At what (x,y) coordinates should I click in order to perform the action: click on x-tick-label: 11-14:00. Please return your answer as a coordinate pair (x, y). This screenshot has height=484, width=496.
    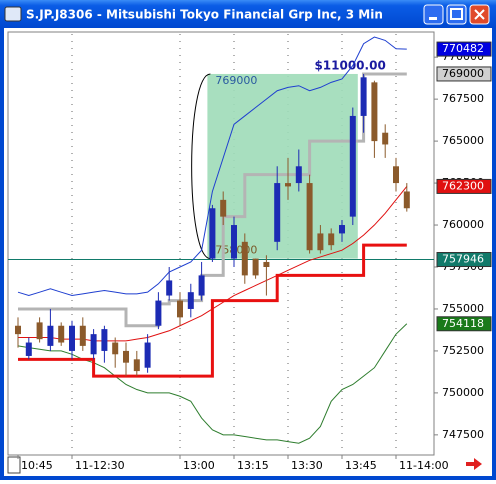
    Looking at the image, I should click on (424, 465).